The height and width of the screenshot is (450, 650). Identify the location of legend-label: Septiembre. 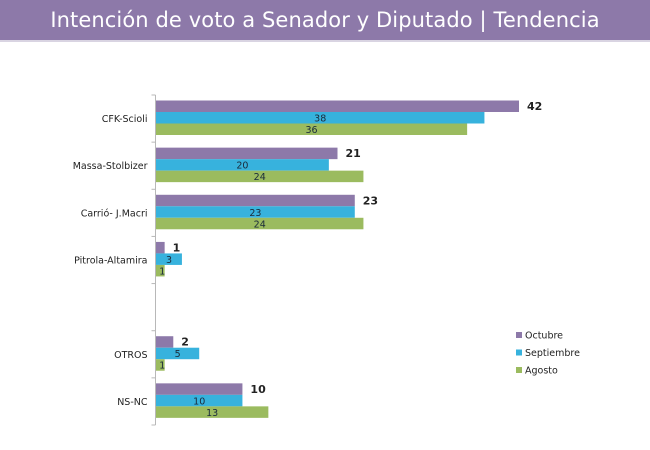
(552, 353).